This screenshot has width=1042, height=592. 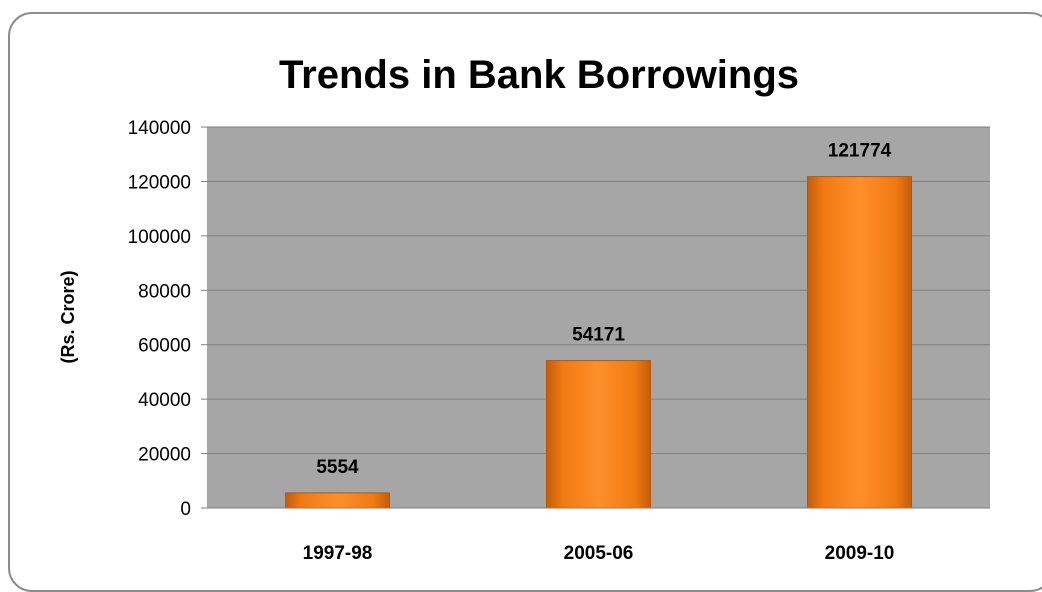 What do you see at coordinates (185, 509) in the screenshot?
I see `y-tick-label: 0` at bounding box center [185, 509].